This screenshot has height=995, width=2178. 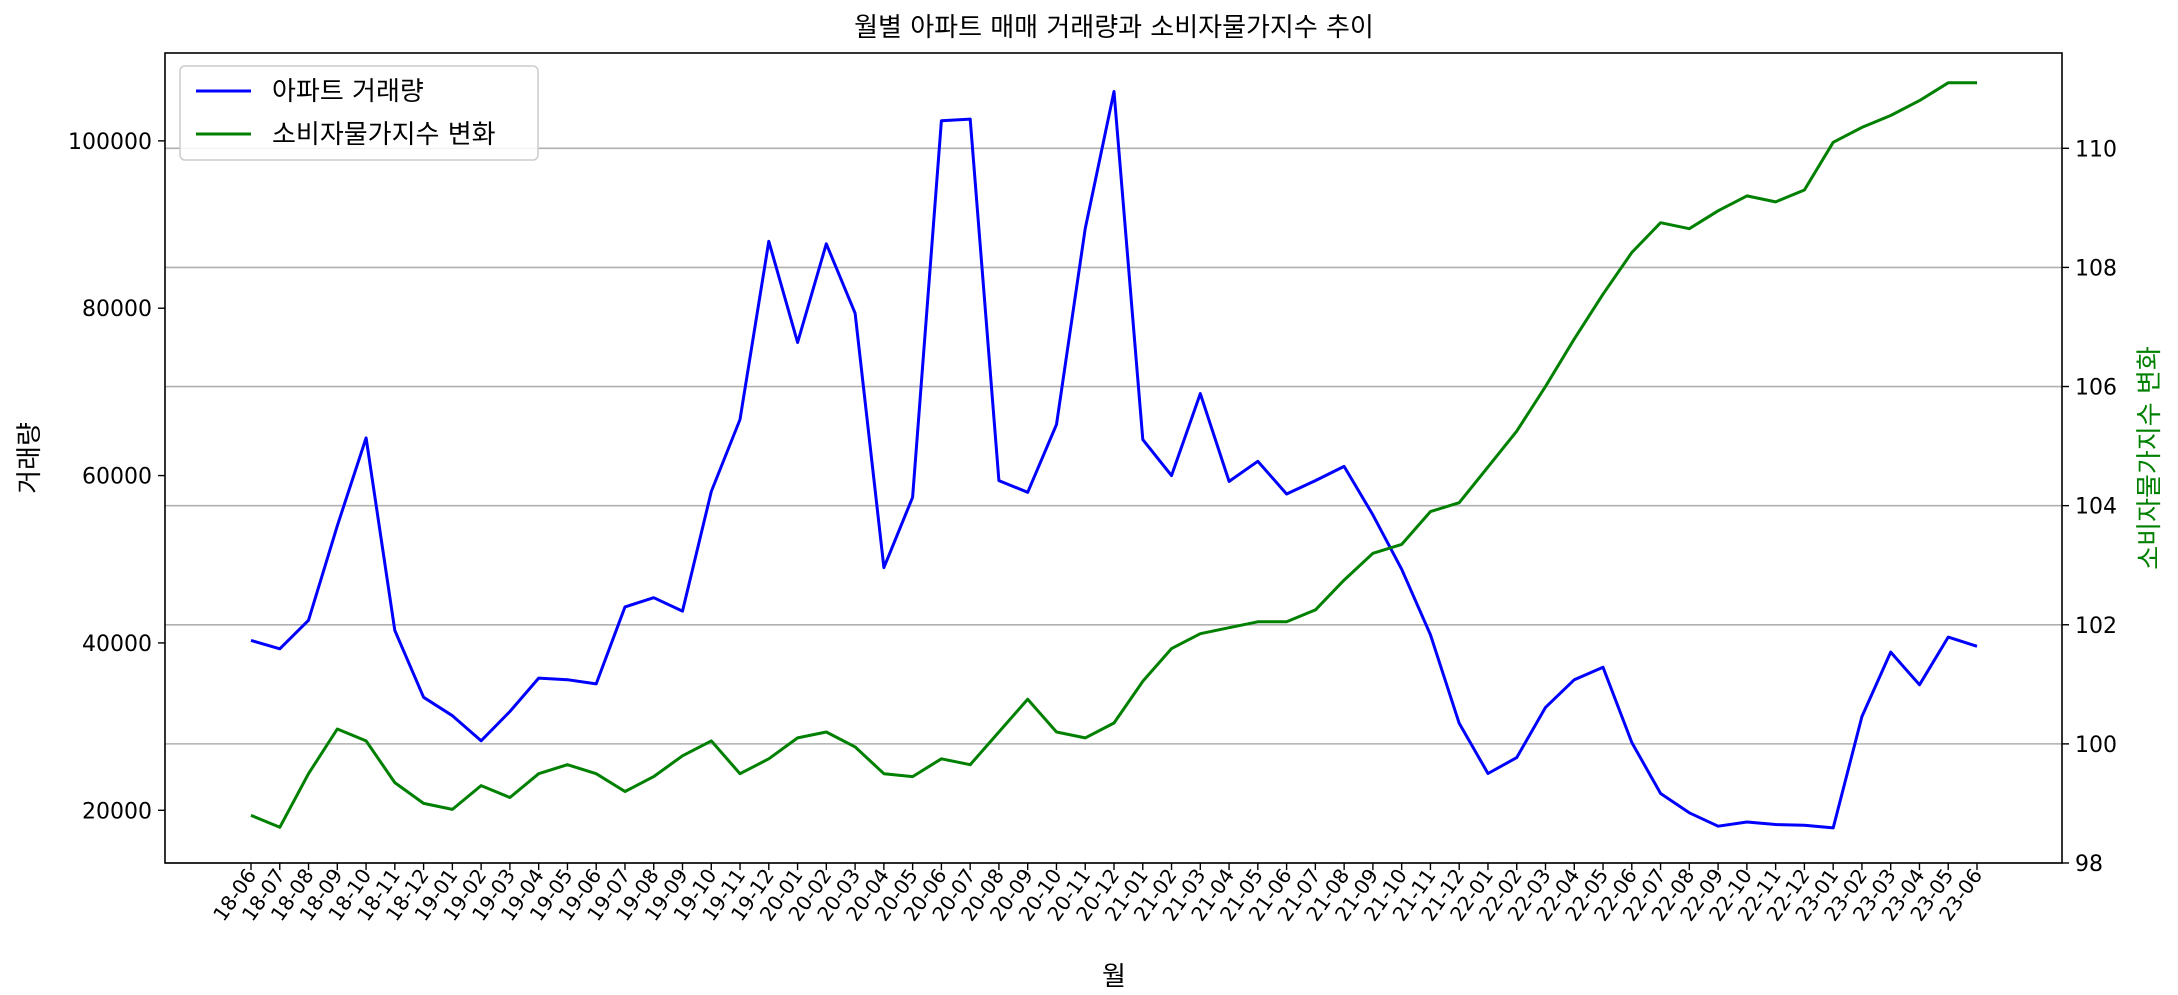 What do you see at coordinates (110, 142) in the screenshot?
I see `y-tick-label: 100000` at bounding box center [110, 142].